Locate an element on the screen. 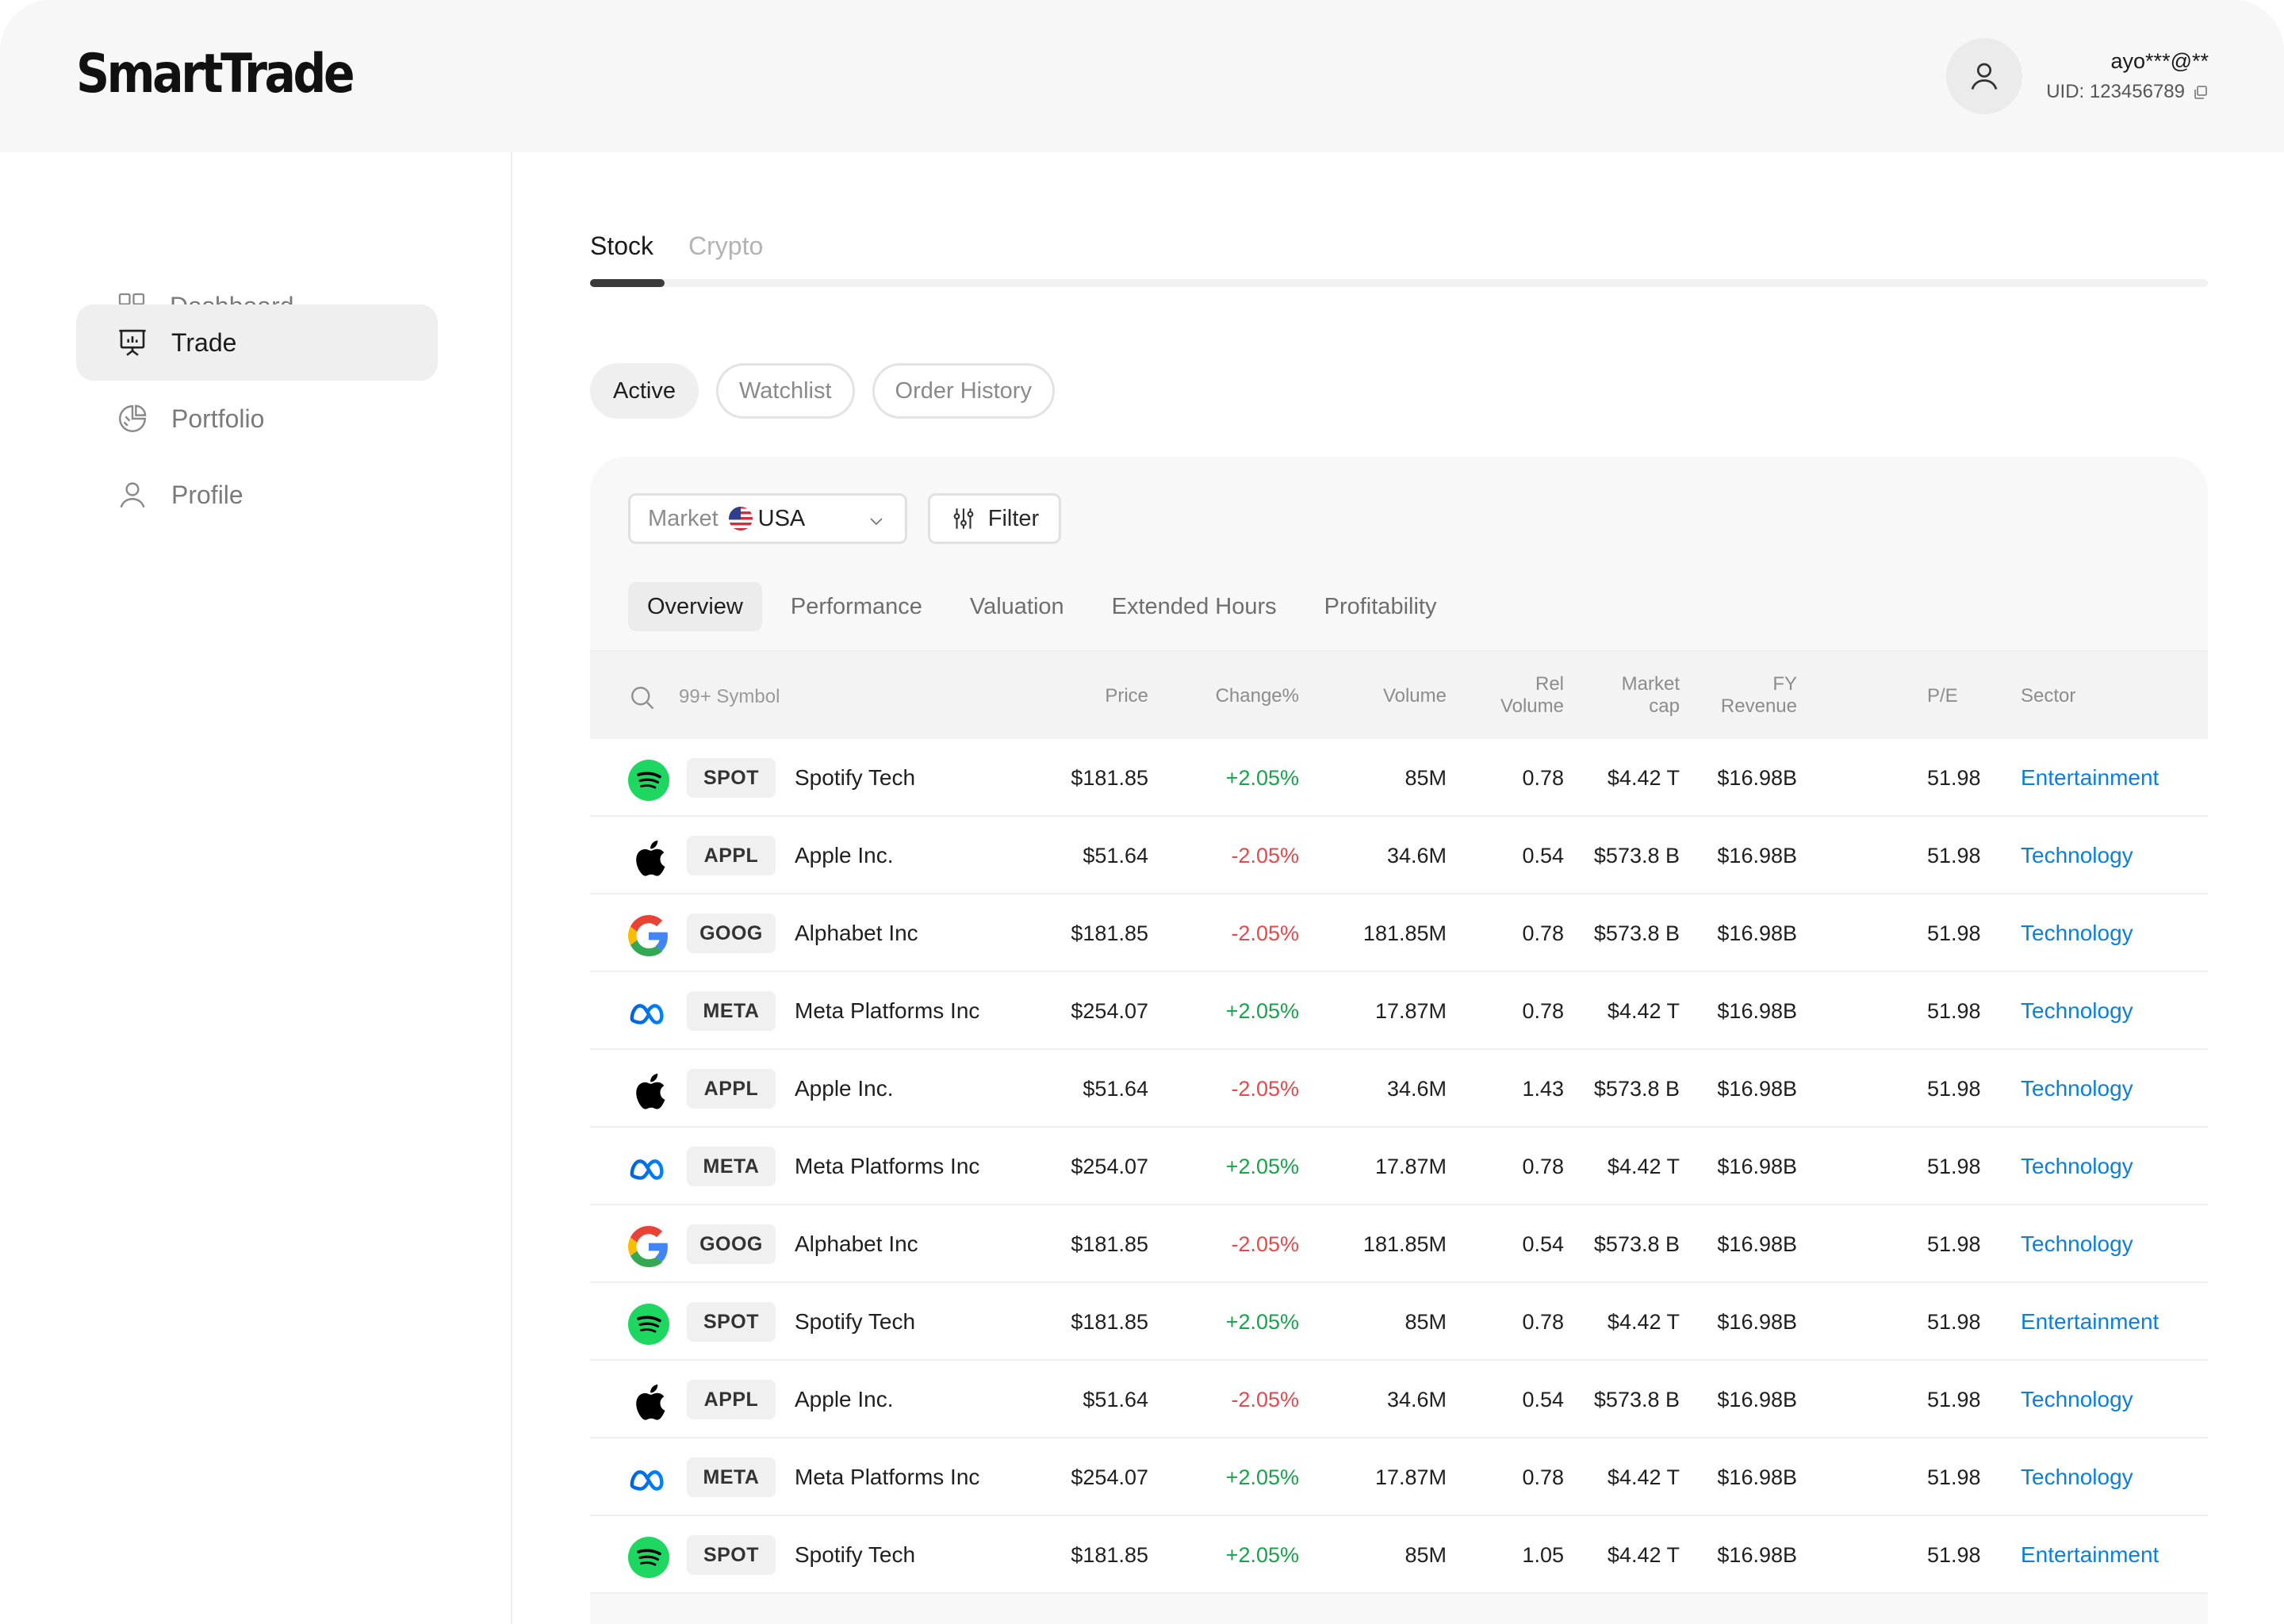 This screenshot has height=1624, width=2284. sidebar-item-trade: Trade is located at coordinates (257, 342).